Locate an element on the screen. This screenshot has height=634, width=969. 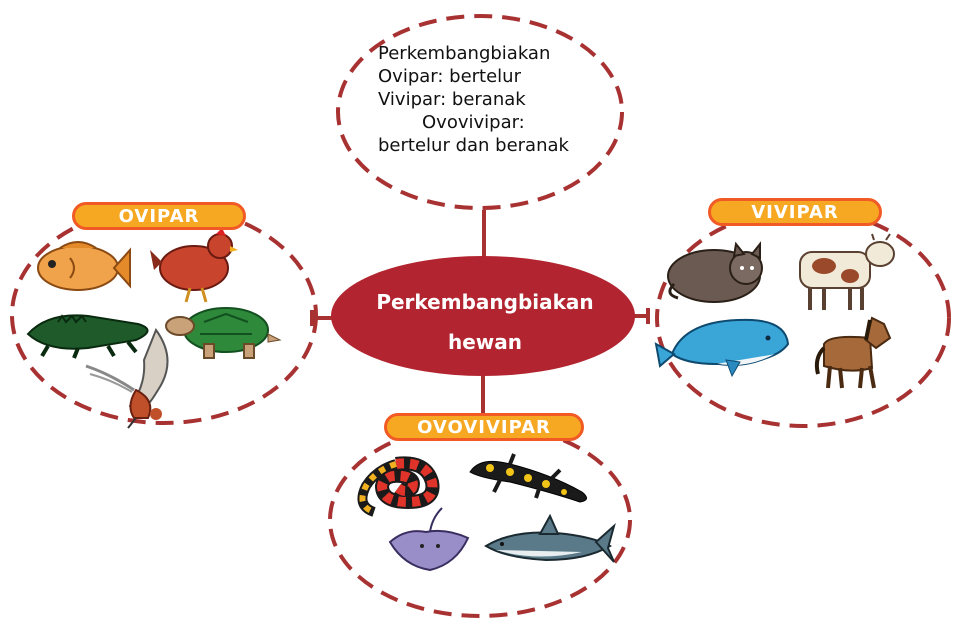
definition-line: bertelur dan beranak is located at coordinates (473, 145).